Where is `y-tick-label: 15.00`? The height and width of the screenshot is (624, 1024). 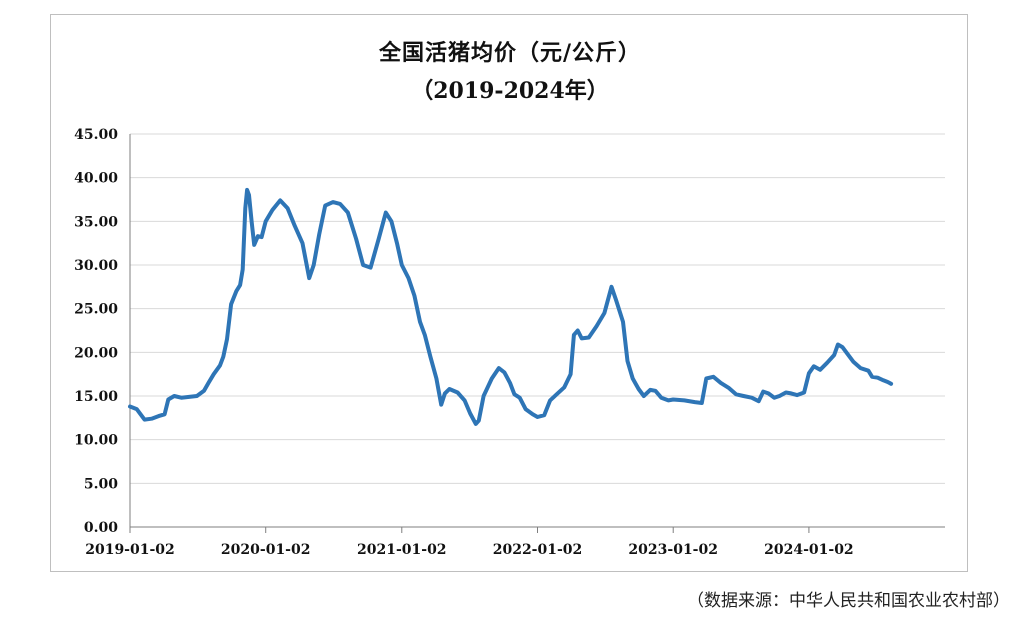
y-tick-label: 15.00 is located at coordinates (96, 397).